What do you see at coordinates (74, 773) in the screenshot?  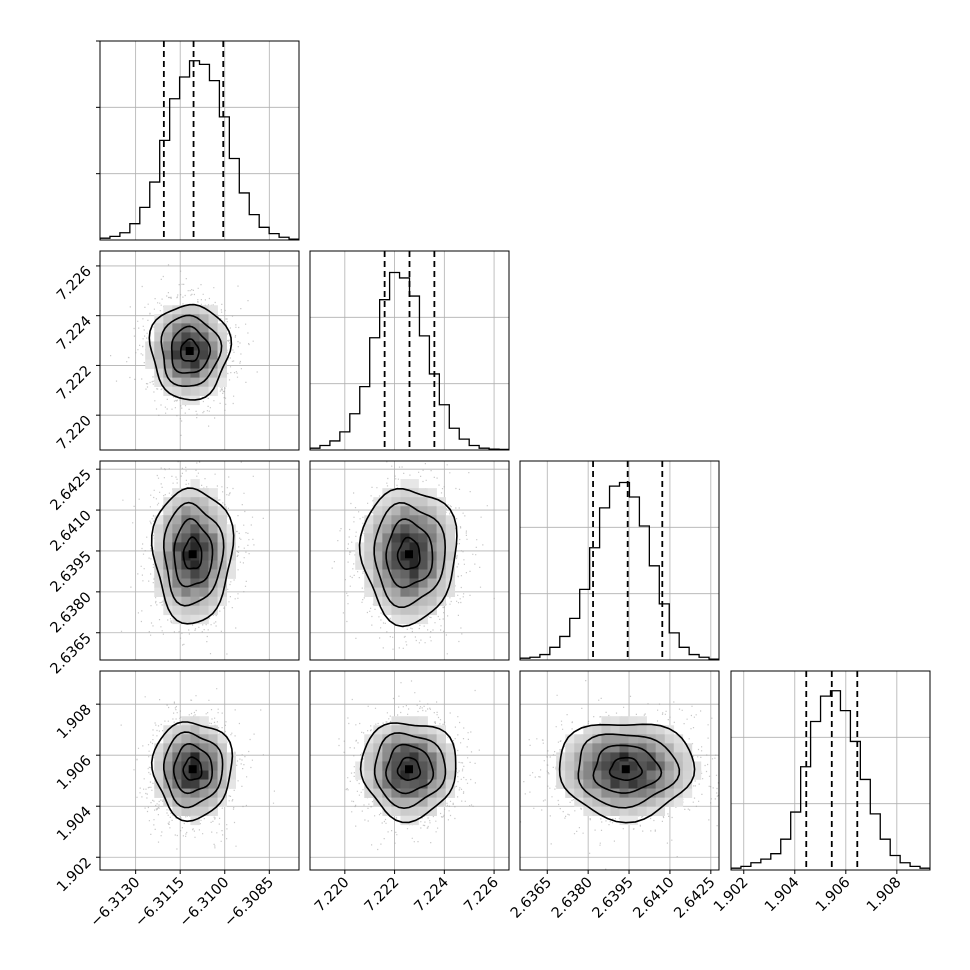 I see `y-tick-label: 1.906` at bounding box center [74, 773].